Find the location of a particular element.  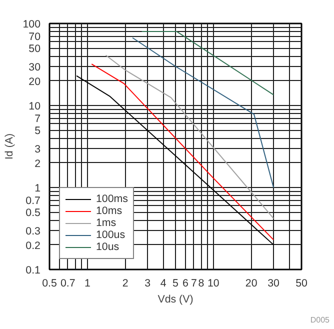

y-tick-label: 0.5 is located at coordinates (33, 213).